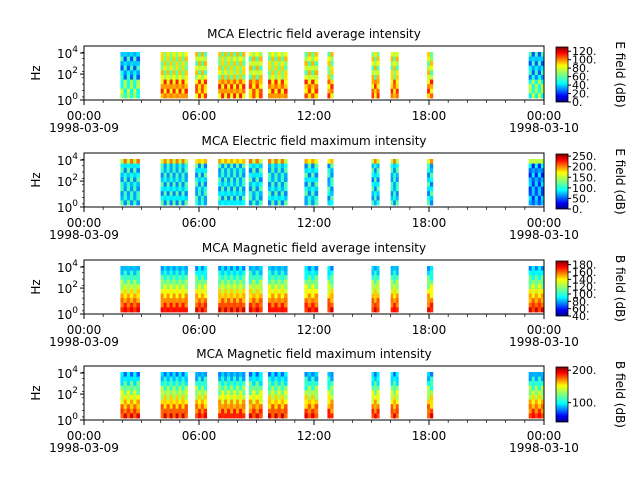 The height and width of the screenshot is (480, 640). What do you see at coordinates (67, 394) in the screenshot?
I see `y-tick-label: 102` at bounding box center [67, 394].